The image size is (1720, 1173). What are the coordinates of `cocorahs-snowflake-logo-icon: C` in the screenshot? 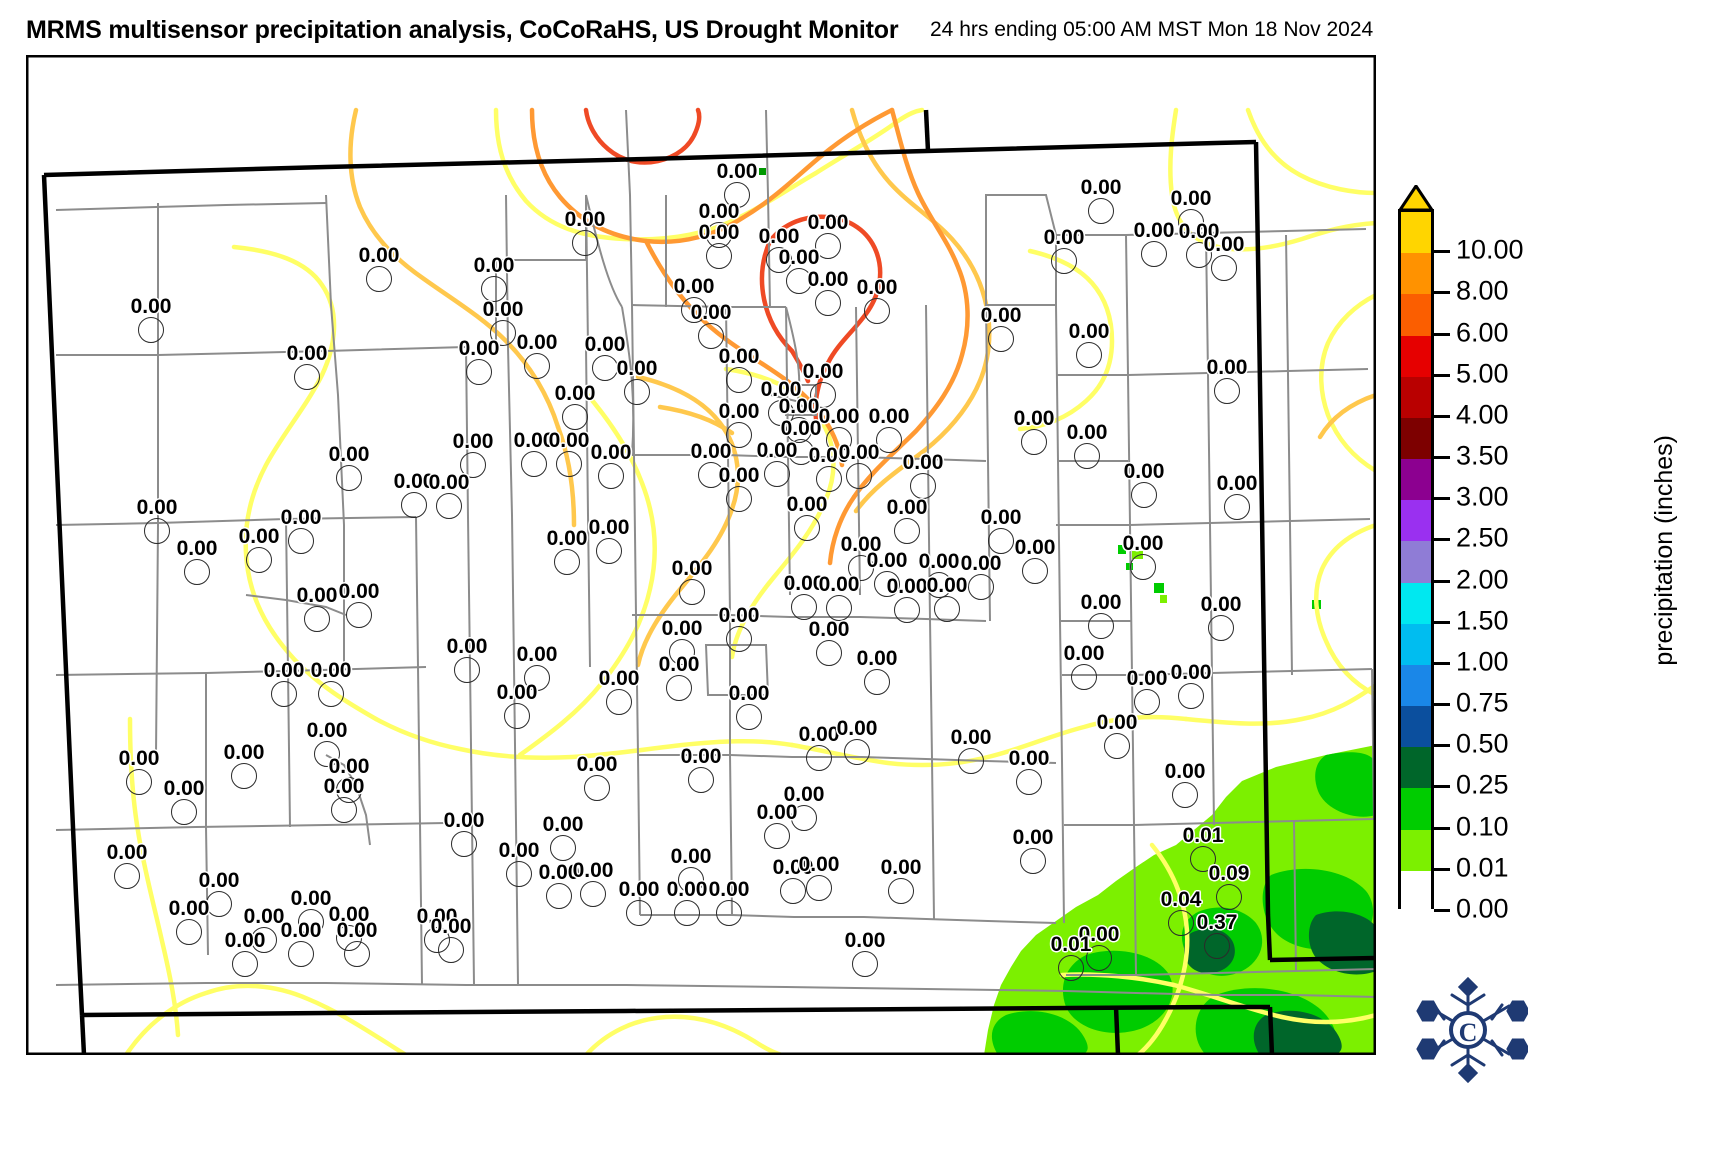 It's located at (1472, 1030).